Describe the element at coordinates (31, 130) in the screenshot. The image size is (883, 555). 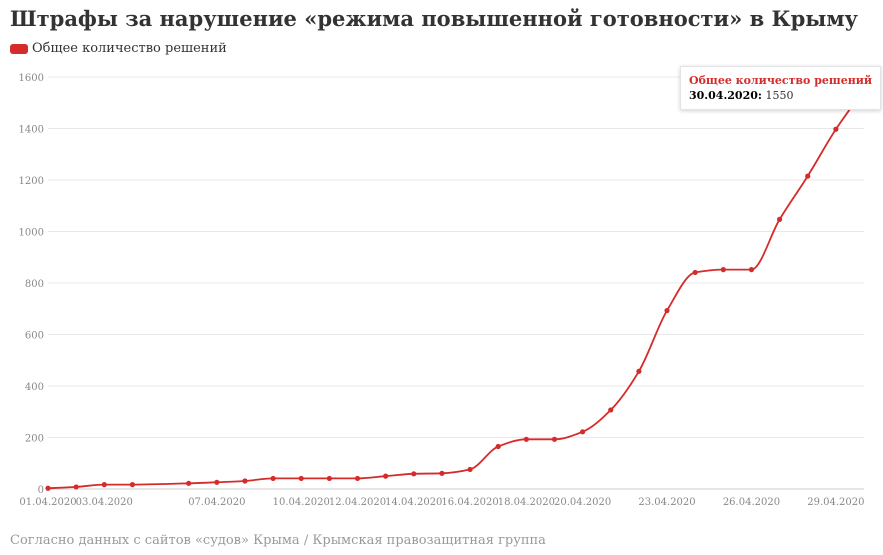
I see `y-tick-label: 1400` at that location.